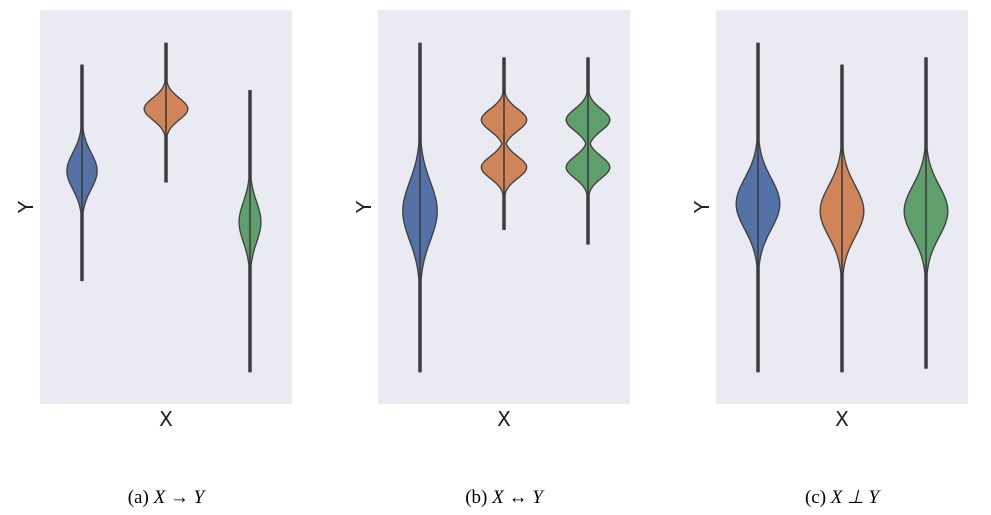 The height and width of the screenshot is (515, 991). I want to click on caption-math: X ↔ Y, so click(518, 497).